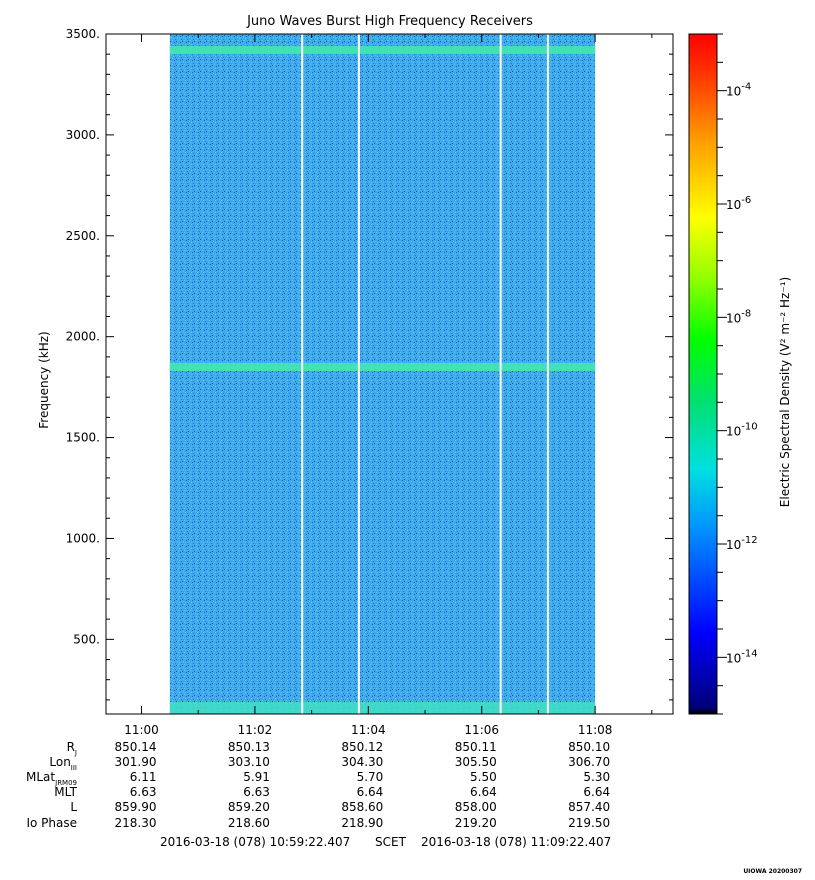 The width and height of the screenshot is (815, 880). Describe the element at coordinates (83, 236) in the screenshot. I see `y-tick-label: 2500.` at that location.